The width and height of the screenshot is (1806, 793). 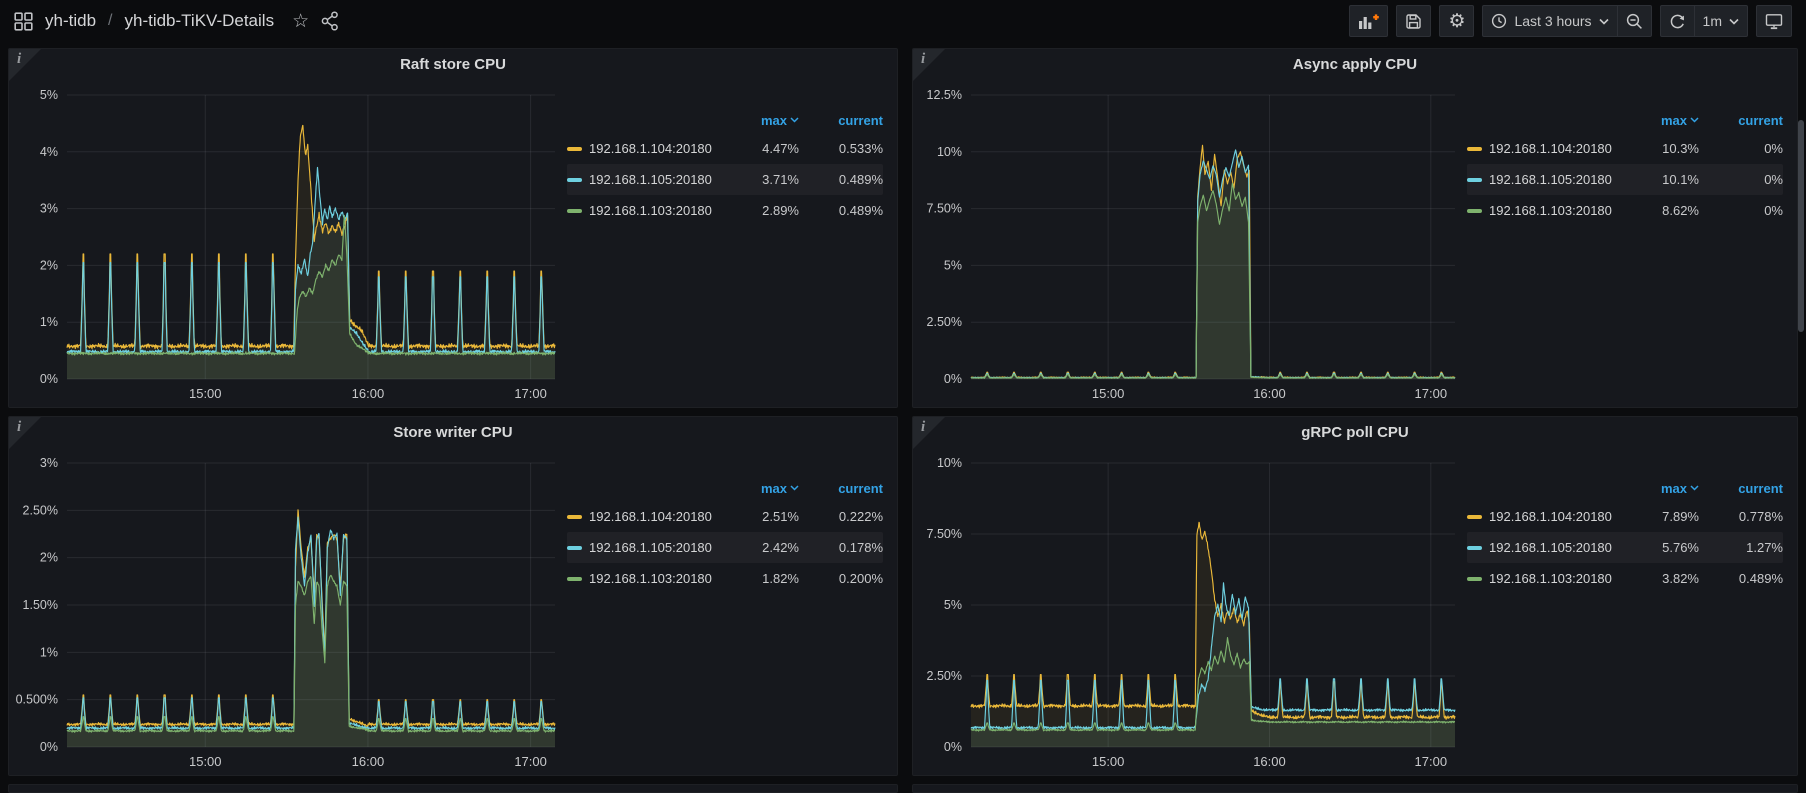 I want to click on chart-svg: 0% 1% 2% 3% 4% 5% 15:00 16:00 17:00, so click(x=298, y=244).